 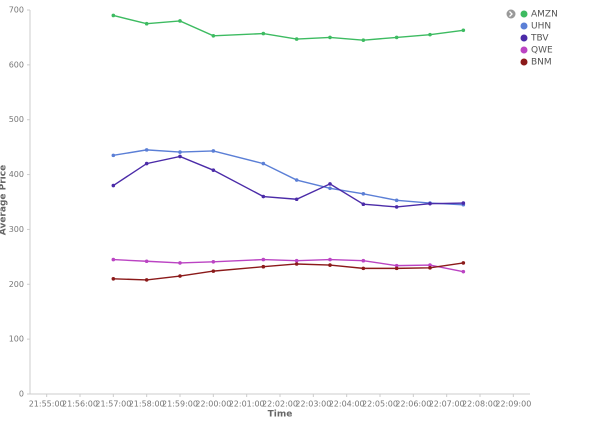 I want to click on legend: AMZN UHN TBV QWE BNM, so click(x=539, y=39).